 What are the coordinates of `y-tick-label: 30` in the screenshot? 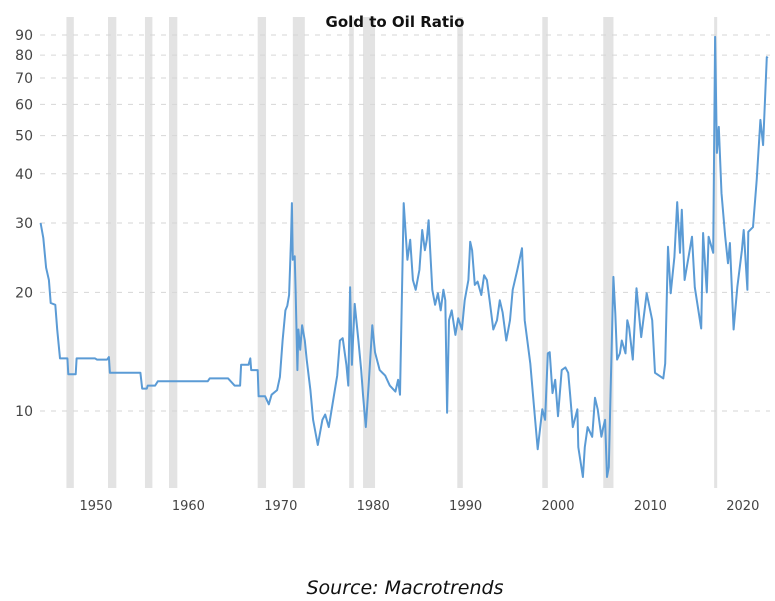 It's located at (24, 224).